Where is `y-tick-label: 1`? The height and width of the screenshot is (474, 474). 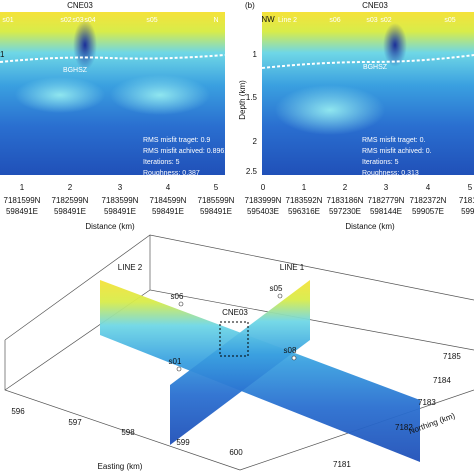 y-tick-label: 1 is located at coordinates (255, 54).